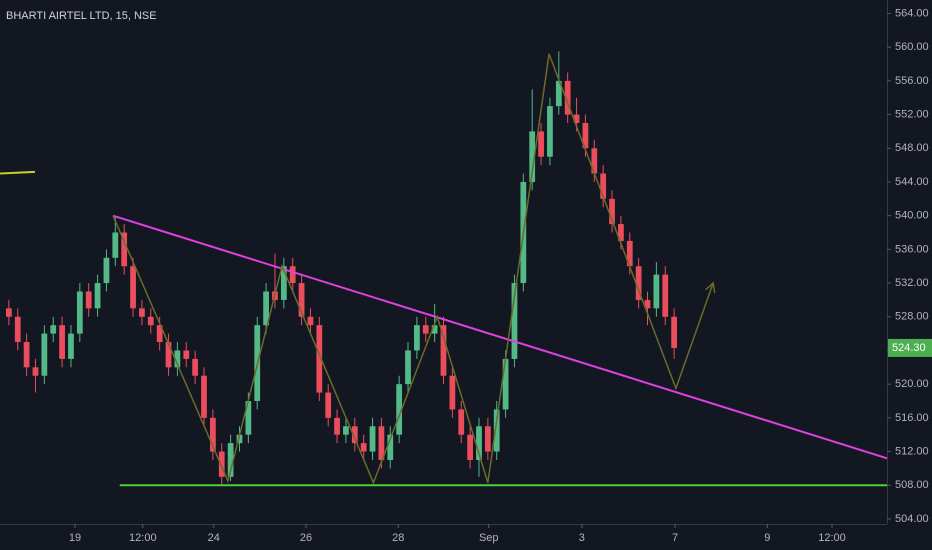  I want to click on last-price-label: 524.30, so click(909, 348).